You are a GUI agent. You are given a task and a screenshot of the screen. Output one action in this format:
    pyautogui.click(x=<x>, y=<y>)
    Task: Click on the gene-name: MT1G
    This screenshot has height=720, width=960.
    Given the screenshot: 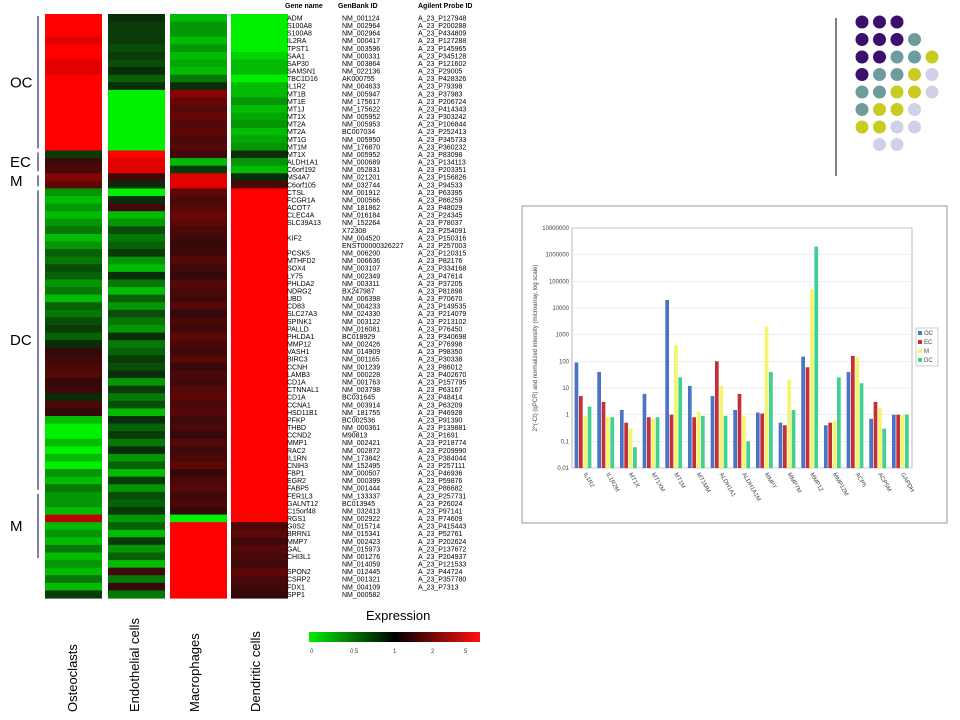 What is the action you would take?
    pyautogui.click(x=296, y=140)
    